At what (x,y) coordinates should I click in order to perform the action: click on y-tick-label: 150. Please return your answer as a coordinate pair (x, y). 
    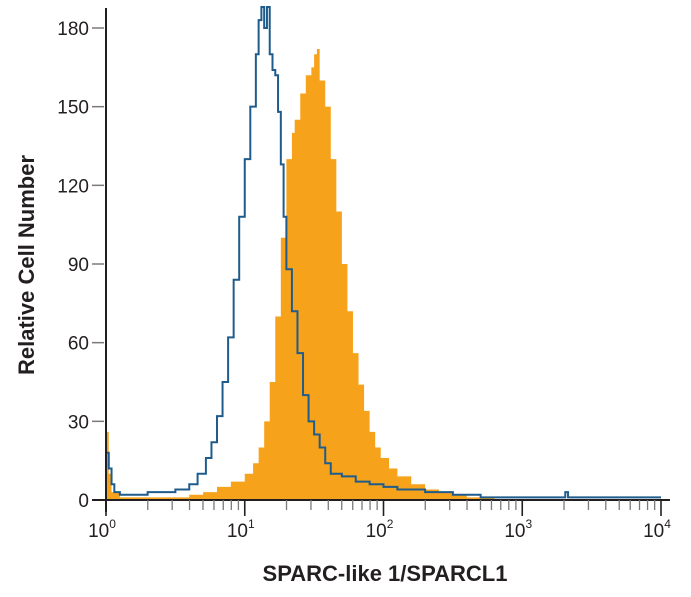
    Looking at the image, I should click on (73, 108).